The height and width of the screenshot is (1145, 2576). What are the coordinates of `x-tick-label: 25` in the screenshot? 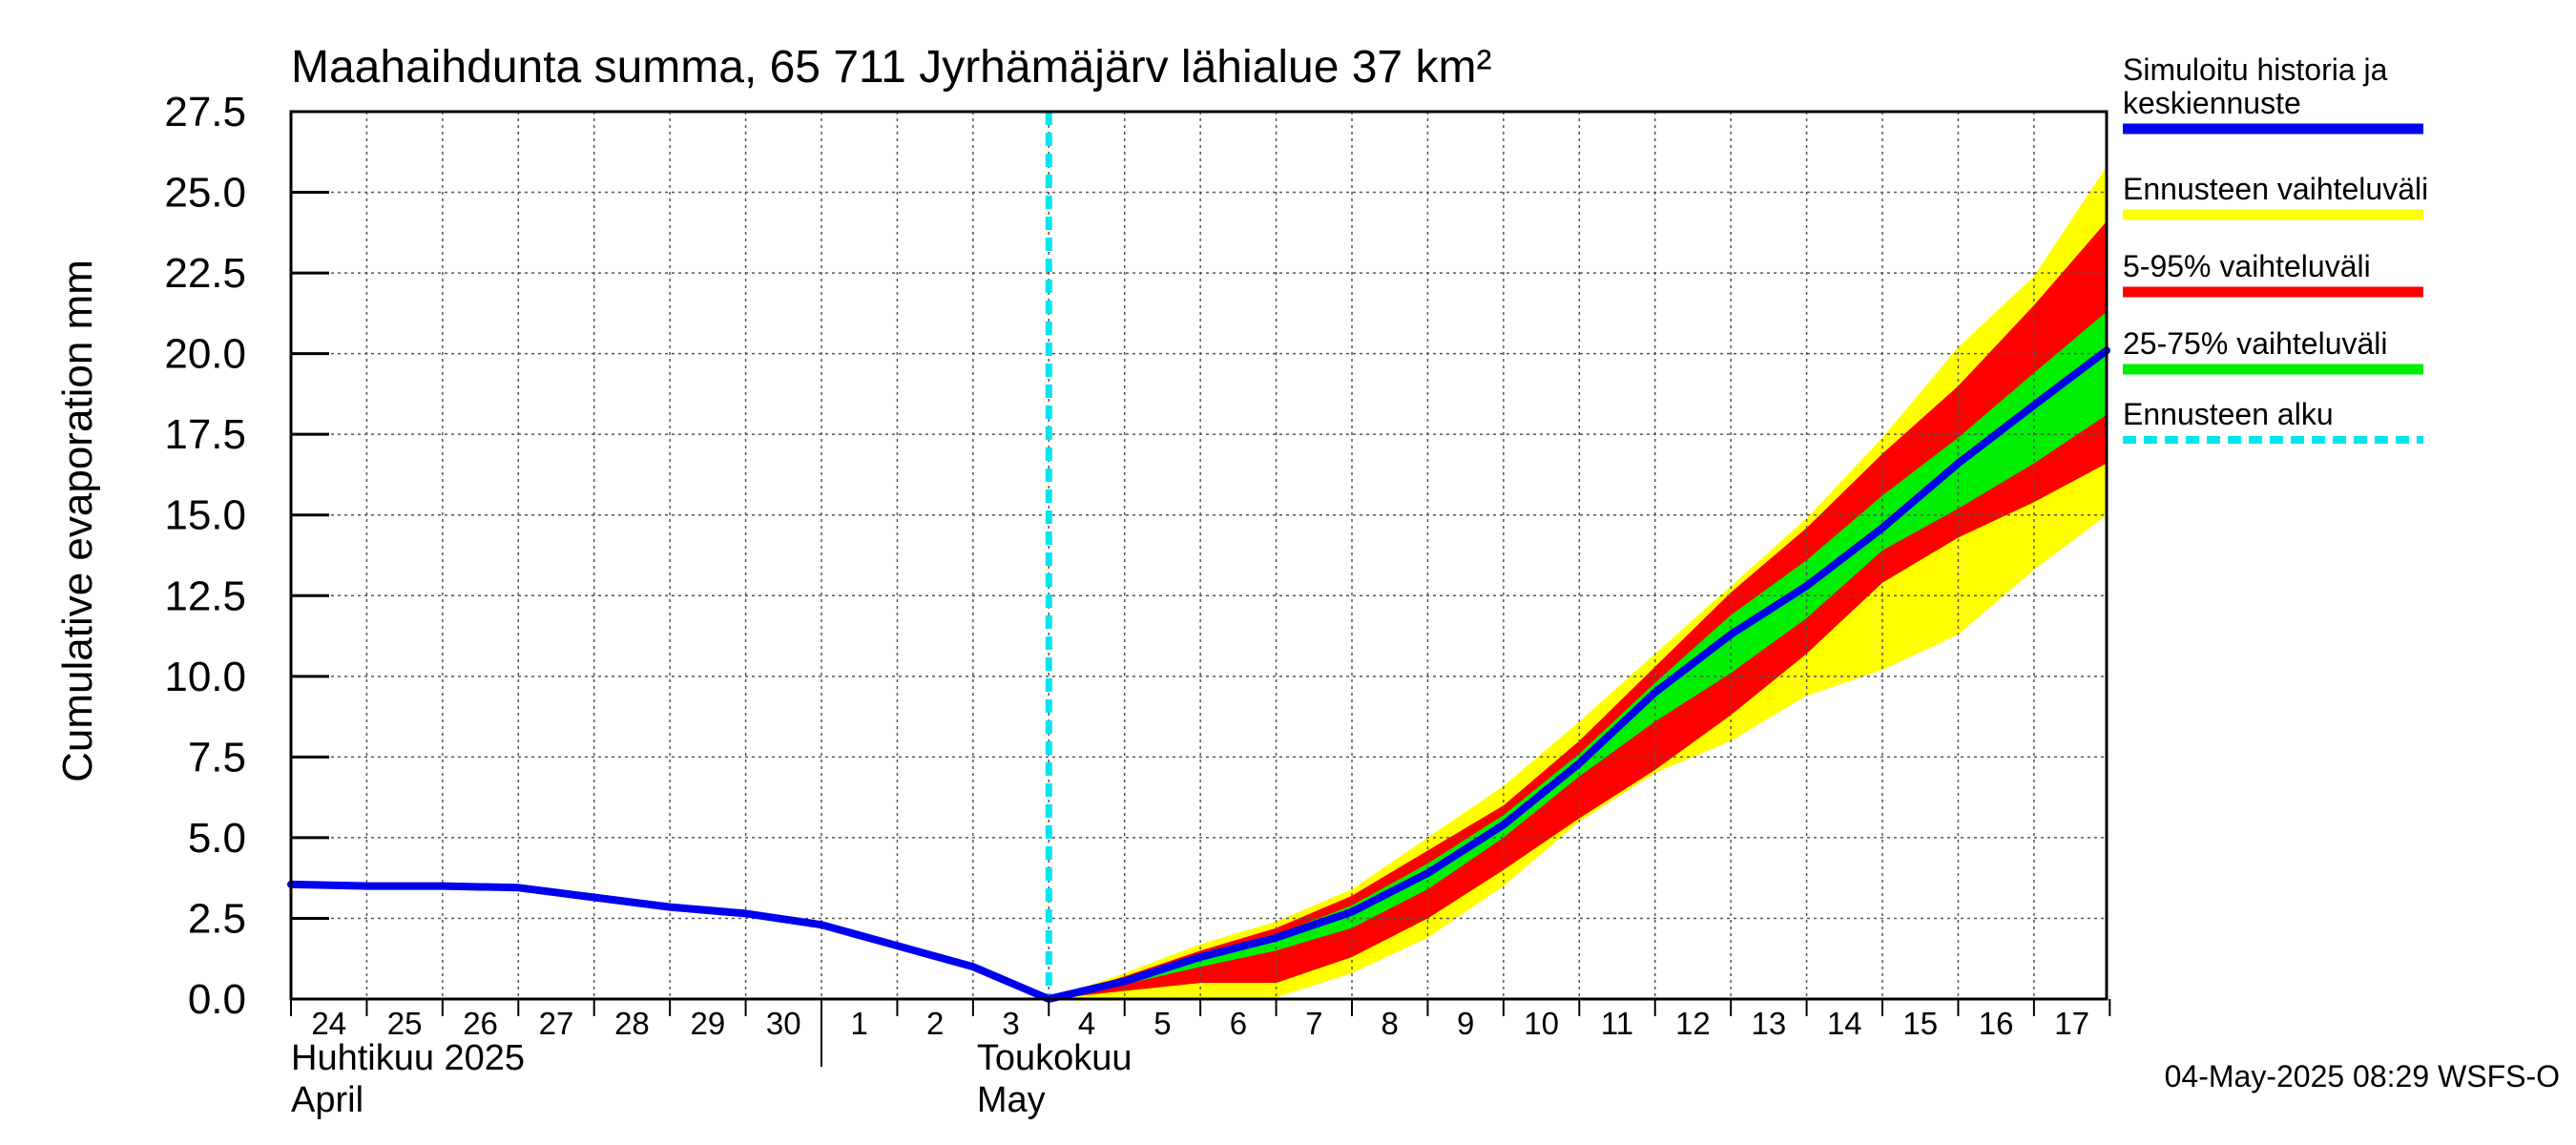 It's located at (405, 1023).